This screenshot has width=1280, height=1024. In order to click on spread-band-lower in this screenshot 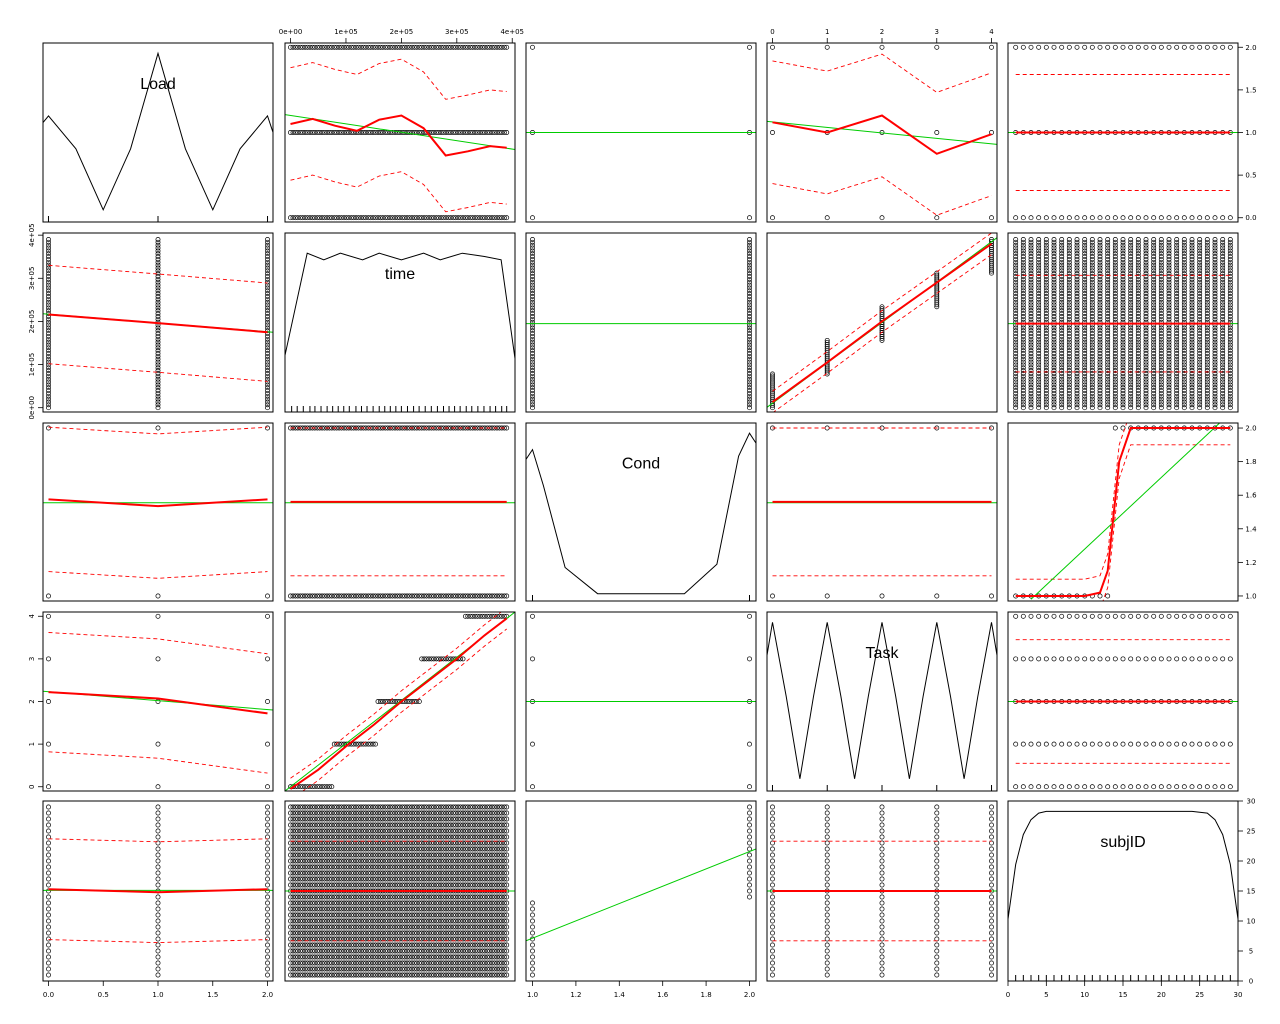, I will do `click(1166, 522)`.